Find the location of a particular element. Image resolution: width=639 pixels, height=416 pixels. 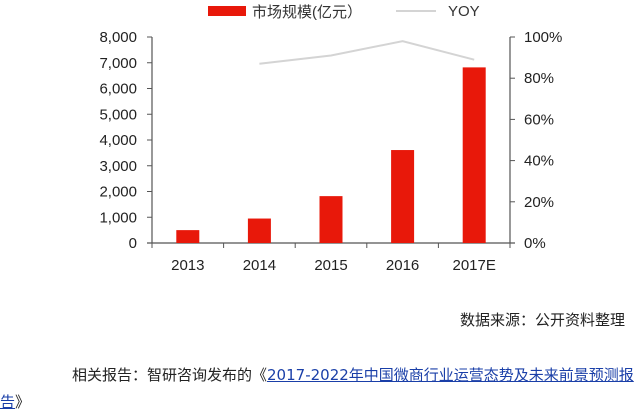

data-source-note: 数据来源：公开资料整理 is located at coordinates (542, 320).